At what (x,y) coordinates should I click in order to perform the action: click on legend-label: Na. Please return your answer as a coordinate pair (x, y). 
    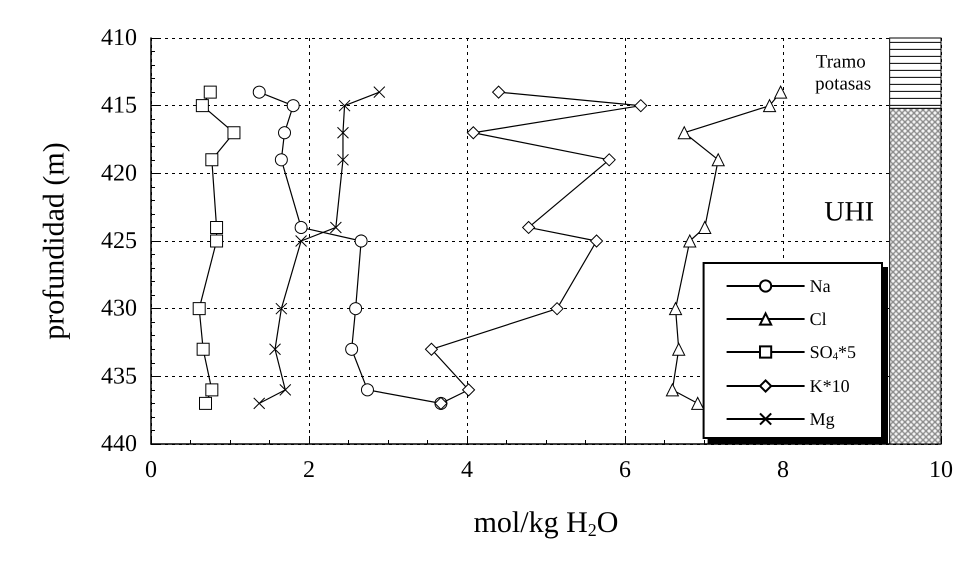
    Looking at the image, I should click on (820, 286).